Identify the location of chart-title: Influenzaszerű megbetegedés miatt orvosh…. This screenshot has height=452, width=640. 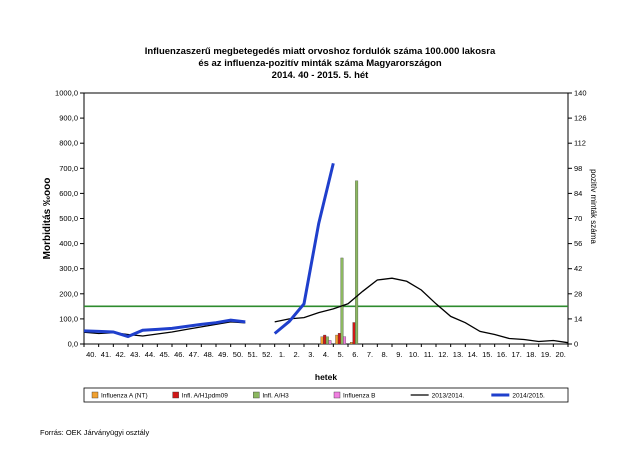
(320, 64).